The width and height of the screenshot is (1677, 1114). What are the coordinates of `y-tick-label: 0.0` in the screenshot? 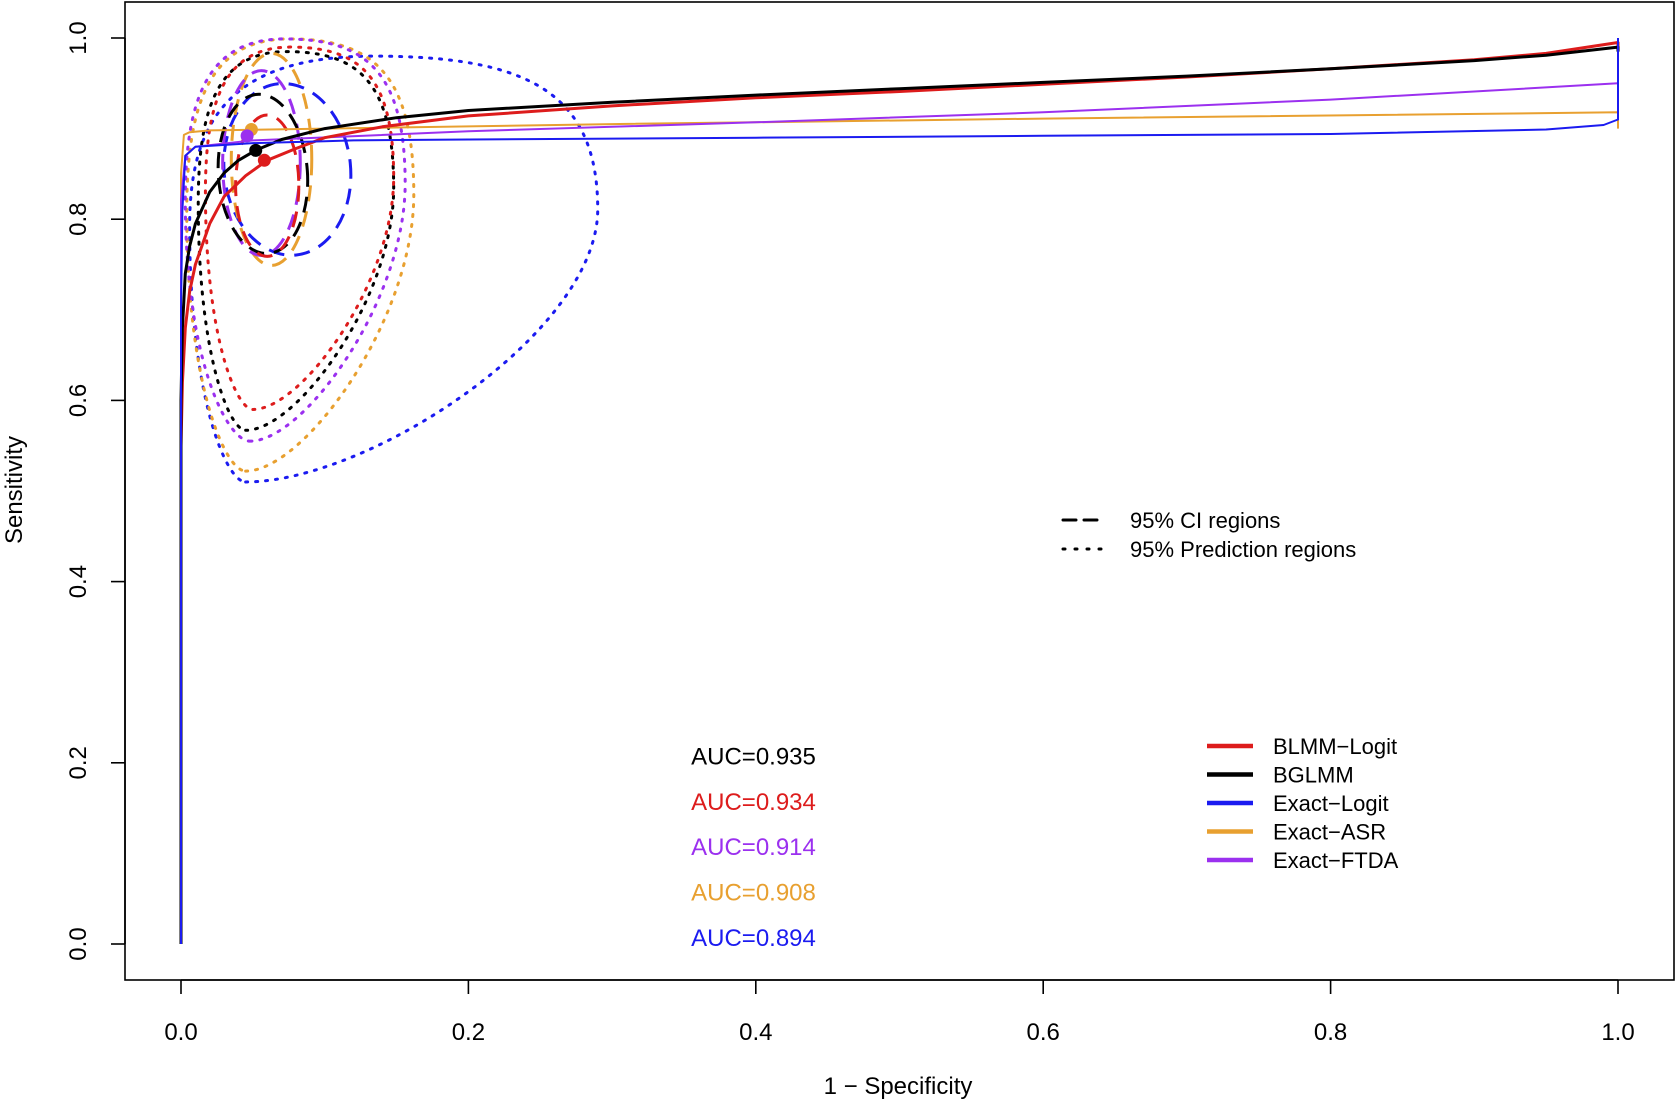 It's located at (78, 943).